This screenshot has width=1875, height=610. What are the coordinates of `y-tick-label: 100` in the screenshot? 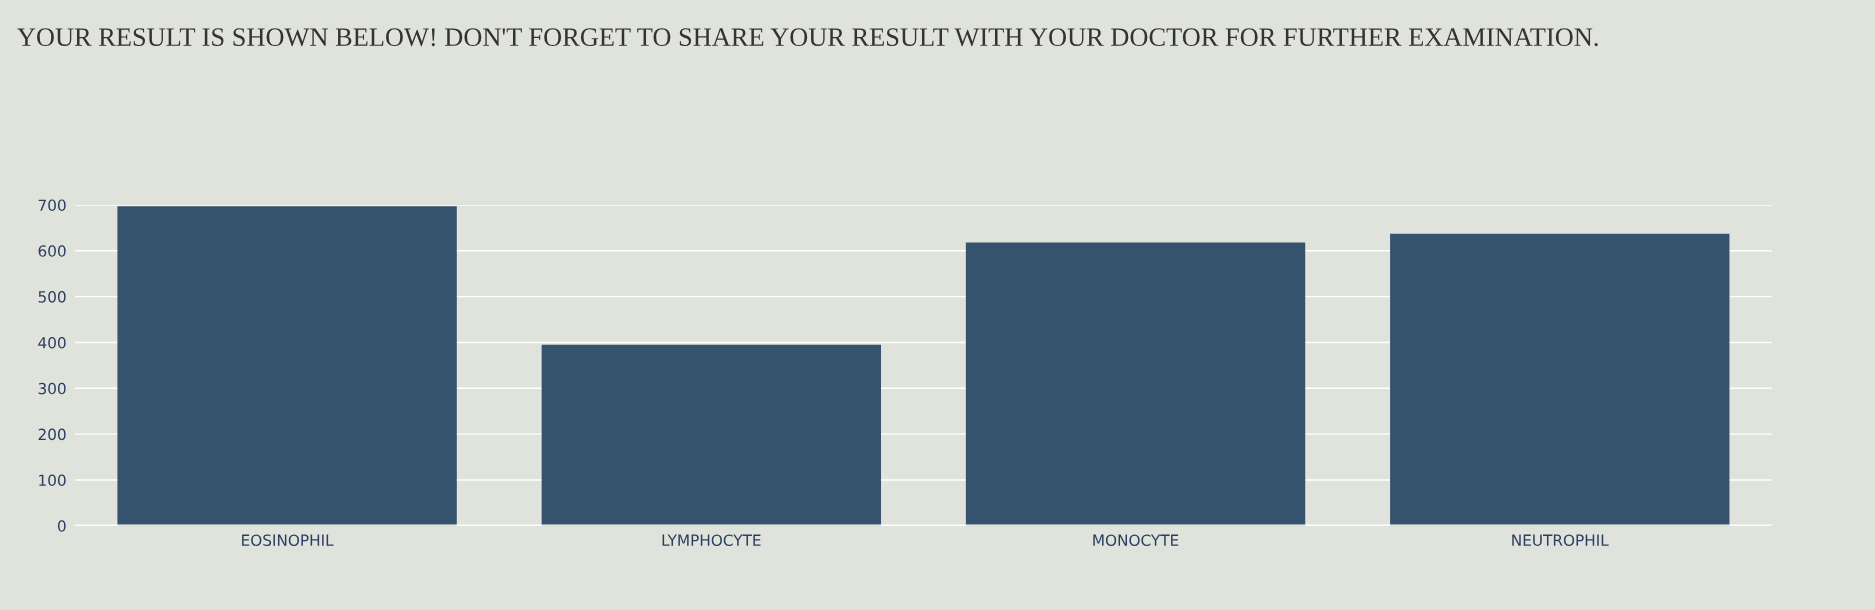 It's located at (52, 480).